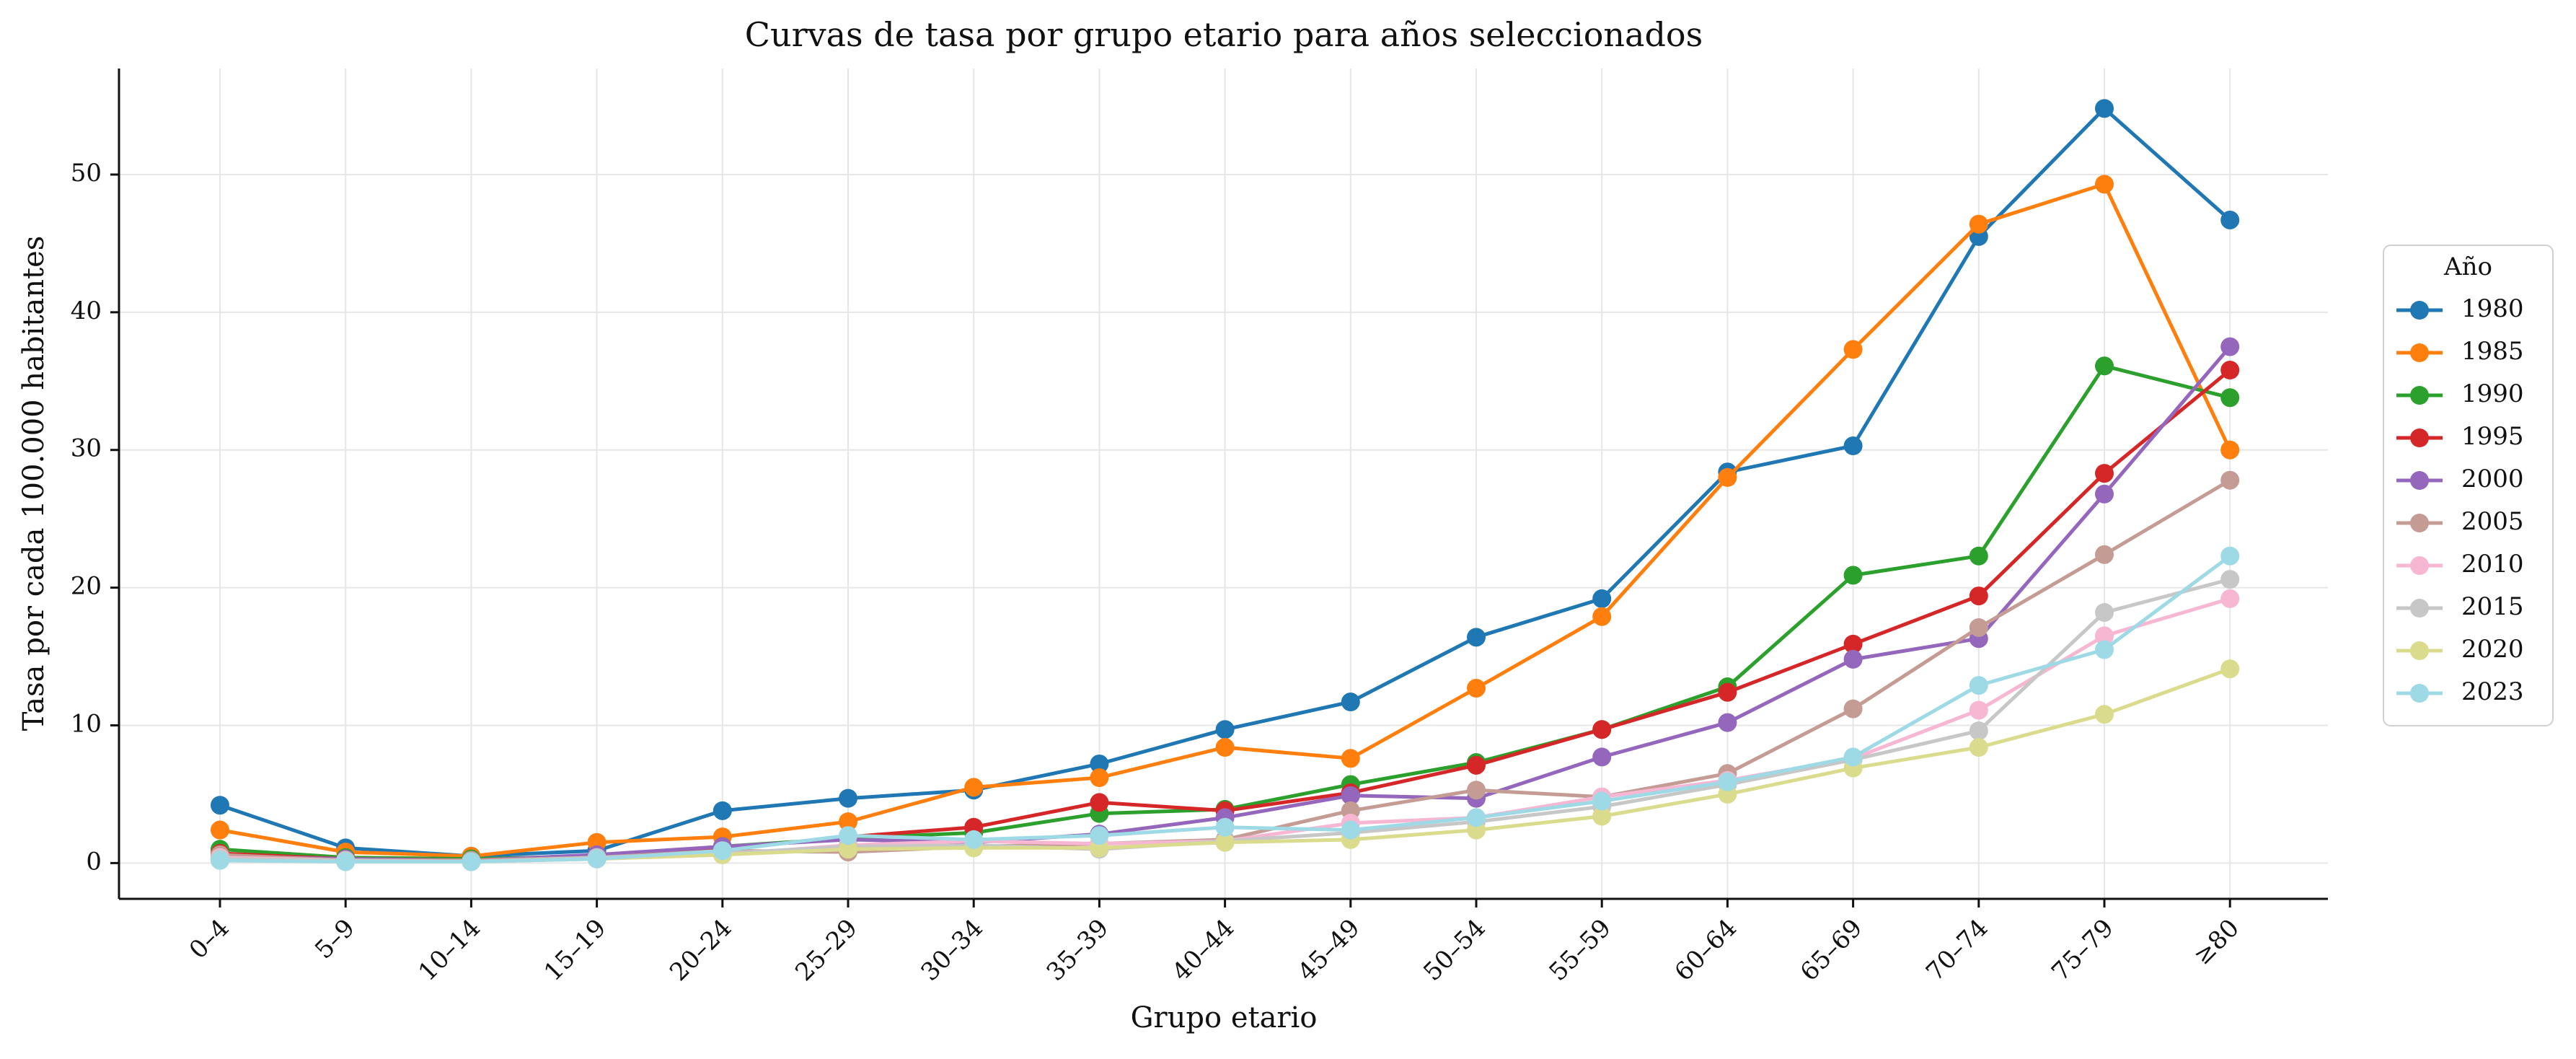 This screenshot has height=1059, width=2576. I want to click on legend-label: 2023, so click(2492, 691).